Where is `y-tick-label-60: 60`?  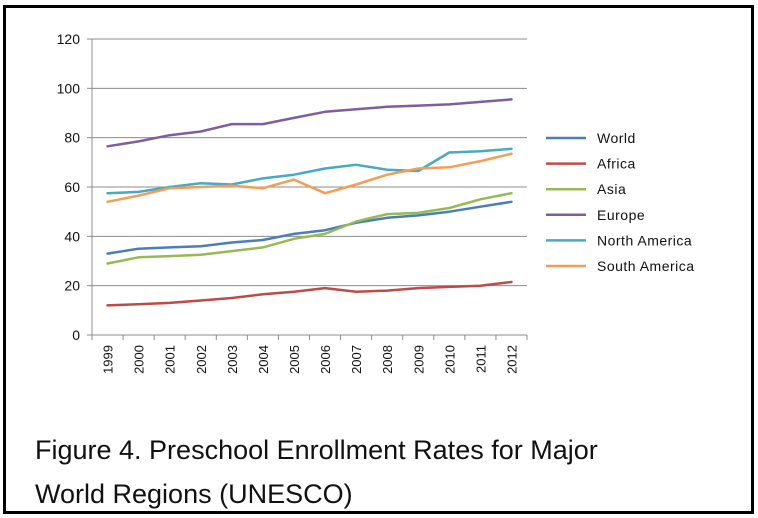
y-tick-label-60: 60 is located at coordinates (72, 187).